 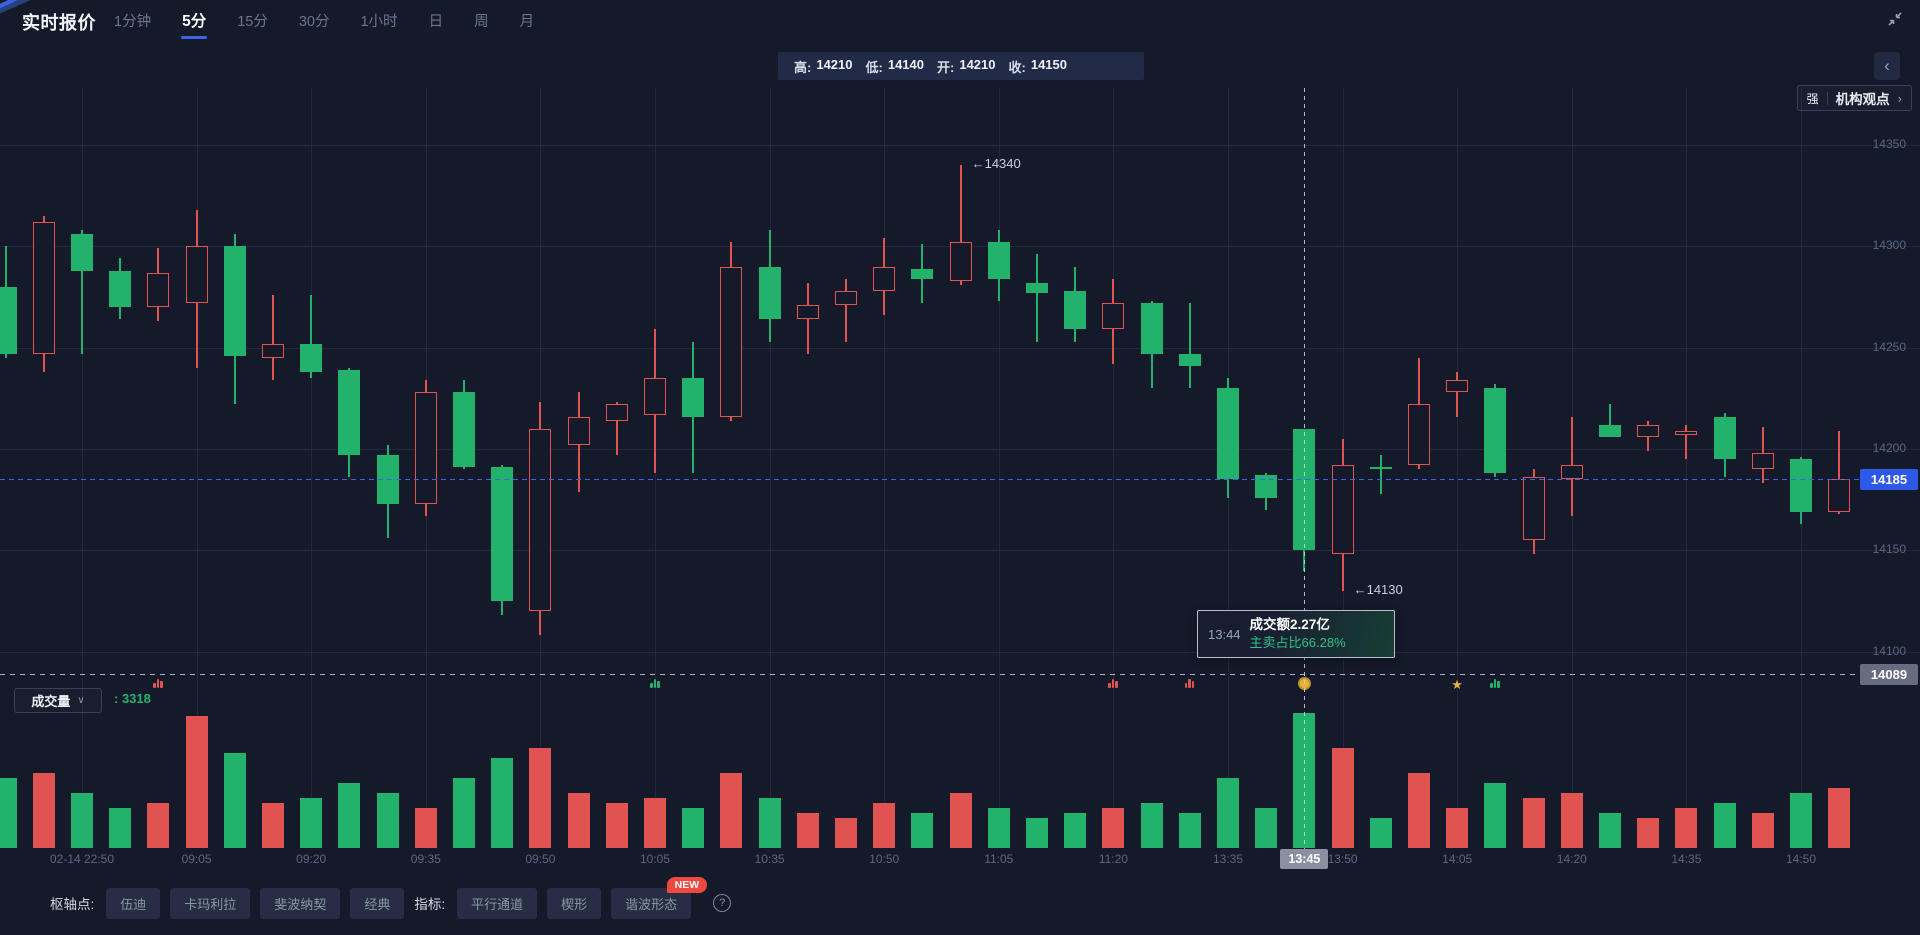 I want to click on tab-1分钟: 1分钟, so click(x=133, y=21).